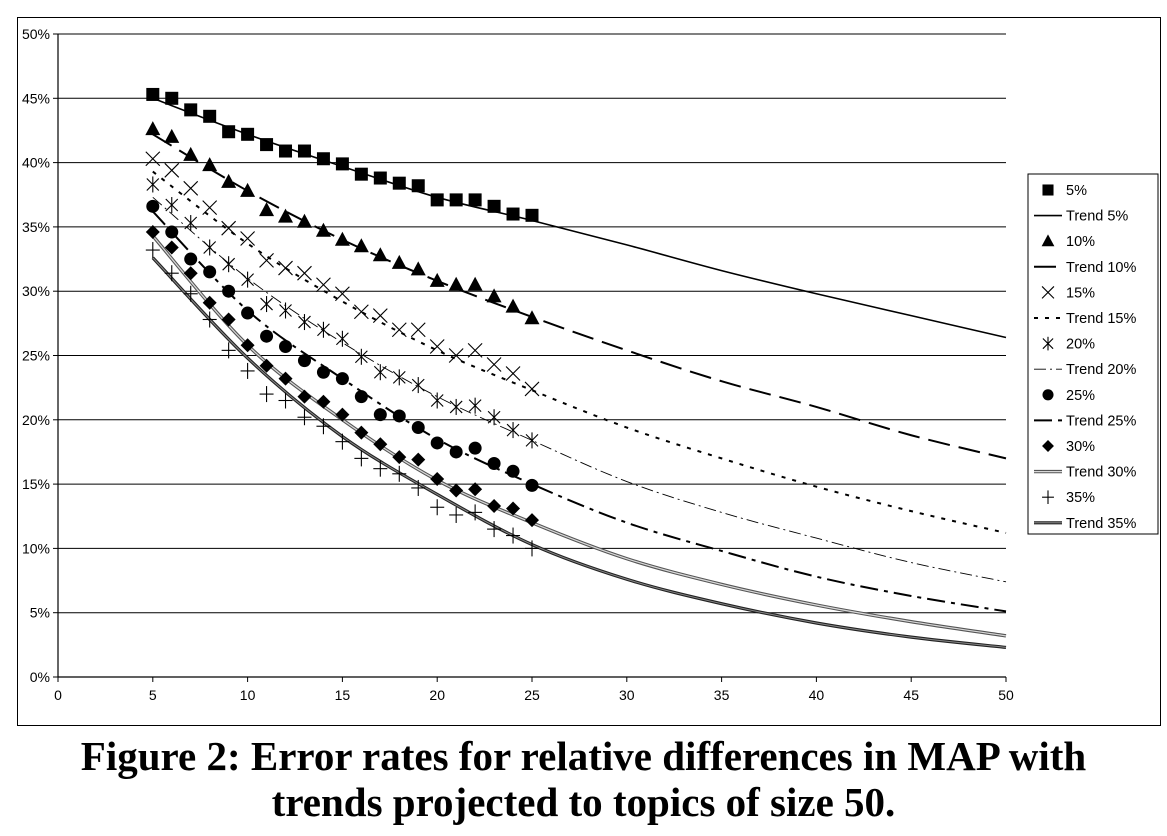 Image resolution: width=1167 pixels, height=836 pixels. What do you see at coordinates (1093, 354) in the screenshot?
I see `legend-box` at bounding box center [1093, 354].